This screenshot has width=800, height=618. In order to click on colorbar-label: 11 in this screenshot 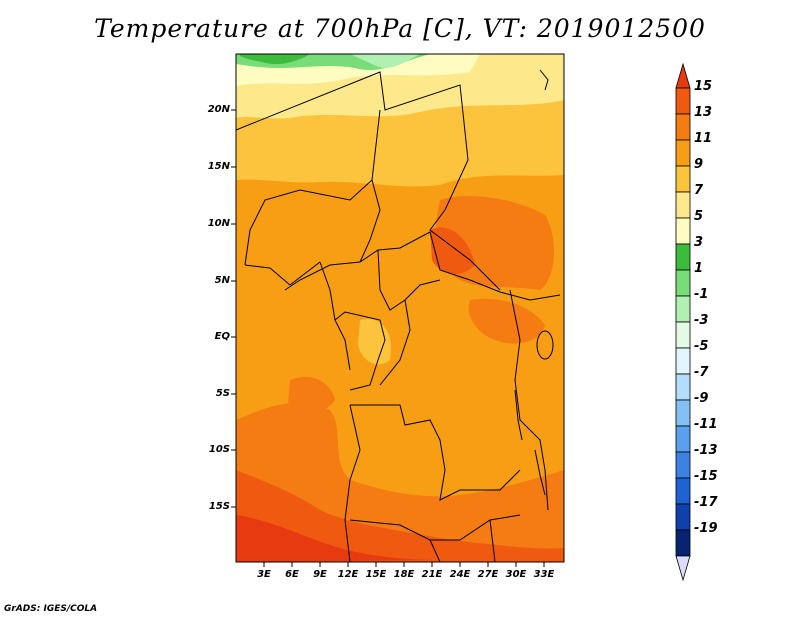, I will do `click(703, 138)`.